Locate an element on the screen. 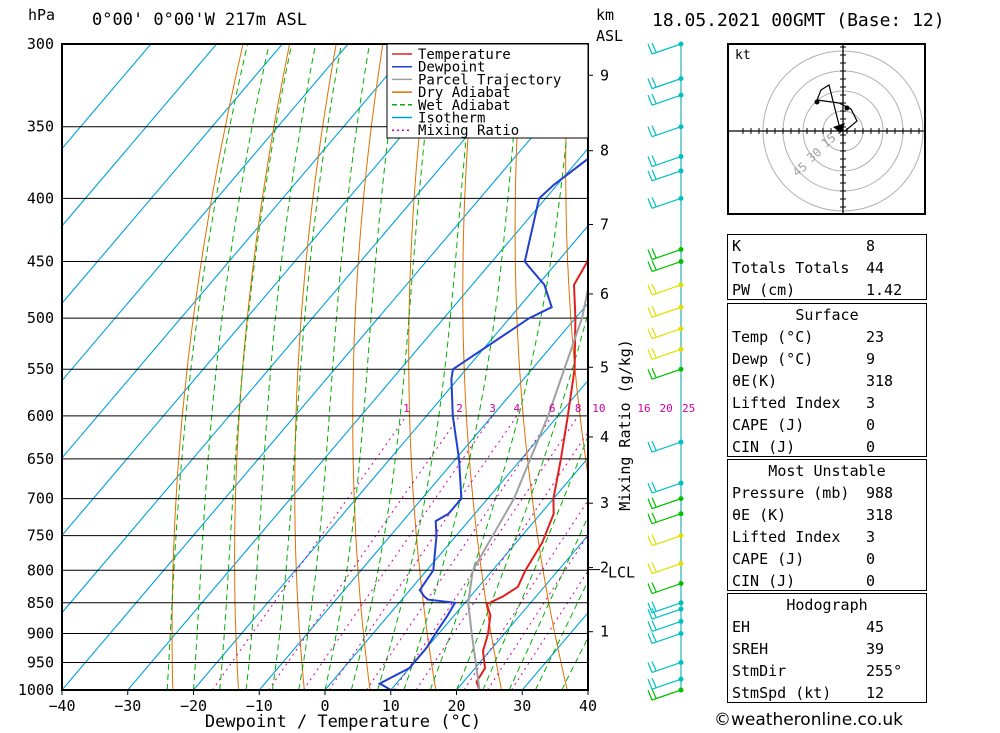 The height and width of the screenshot is (733, 1000). hodograph-point is located at coordinates (847, 108).